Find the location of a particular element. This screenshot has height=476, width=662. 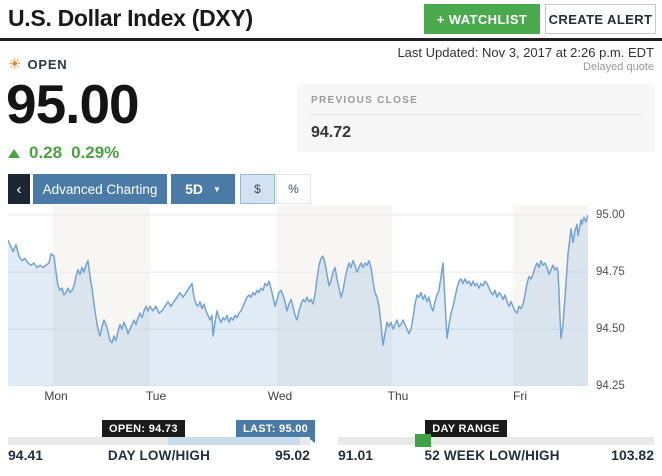

percent-toggle-button: % is located at coordinates (293, 189).